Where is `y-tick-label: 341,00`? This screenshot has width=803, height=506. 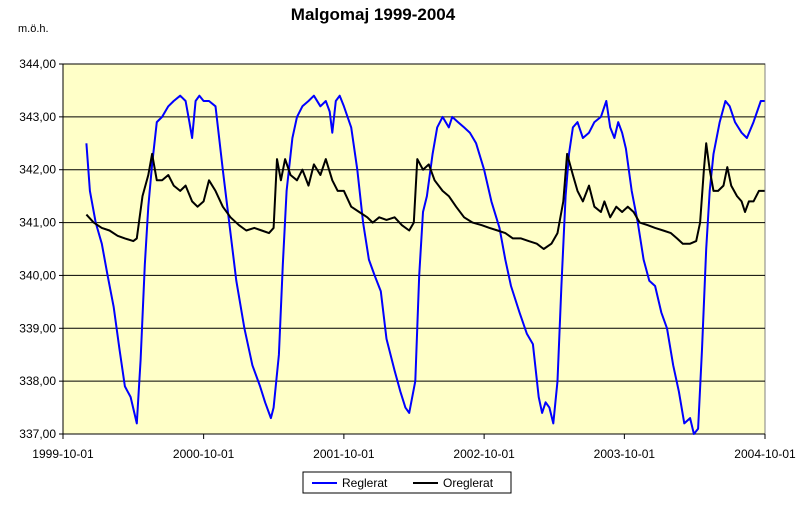 y-tick-label: 341,00 is located at coordinates (37, 223).